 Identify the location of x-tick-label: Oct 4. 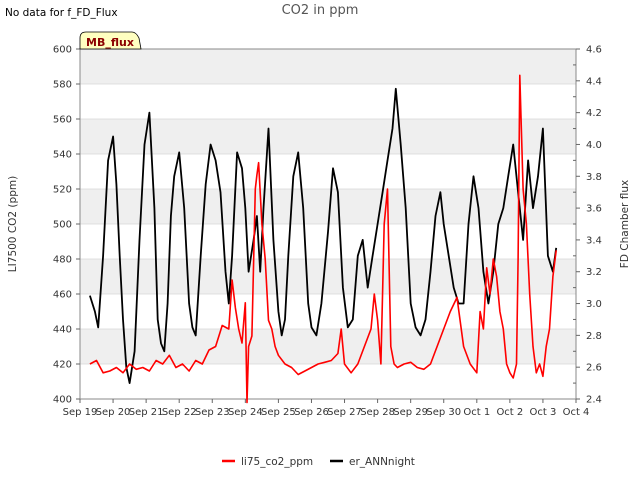
(576, 412).